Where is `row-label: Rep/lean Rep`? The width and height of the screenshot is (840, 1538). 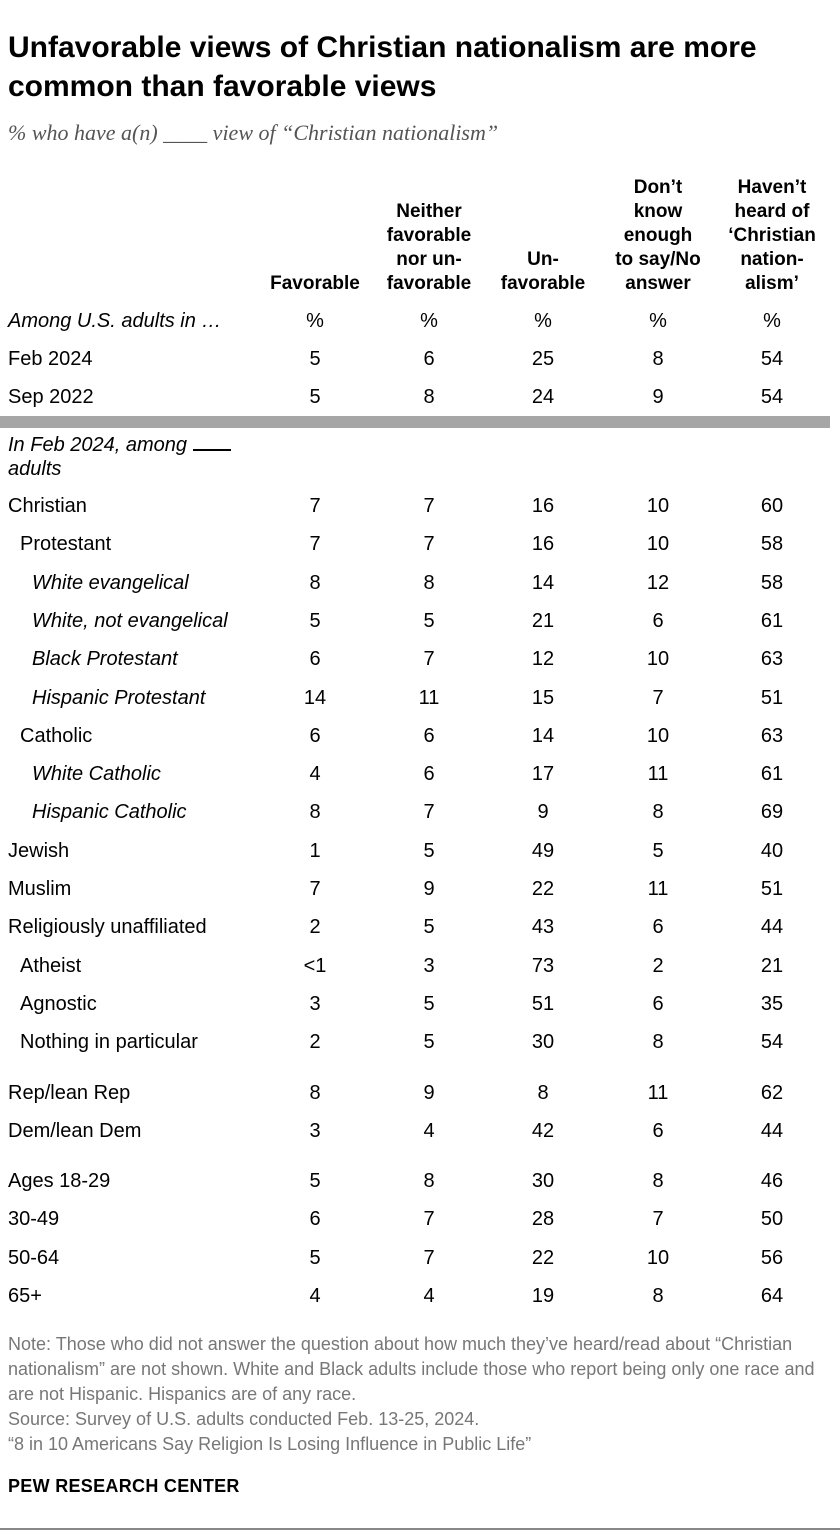
row-label: Rep/lean Rep is located at coordinates (69, 1092).